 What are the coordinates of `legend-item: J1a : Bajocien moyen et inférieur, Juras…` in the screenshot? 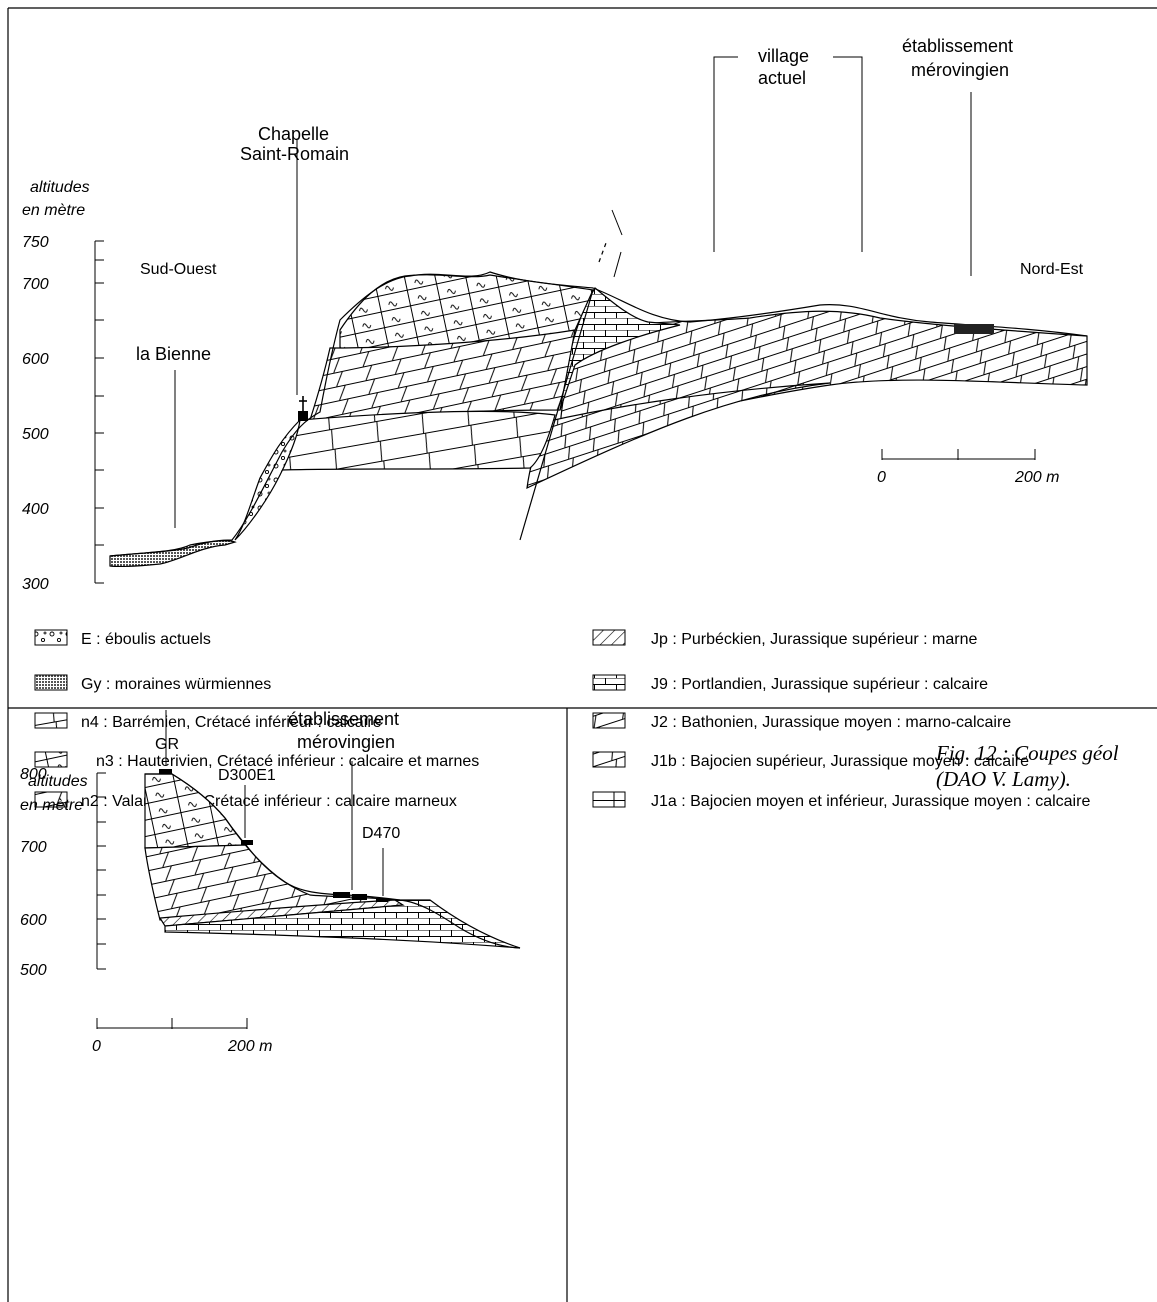 It's located at (870, 801).